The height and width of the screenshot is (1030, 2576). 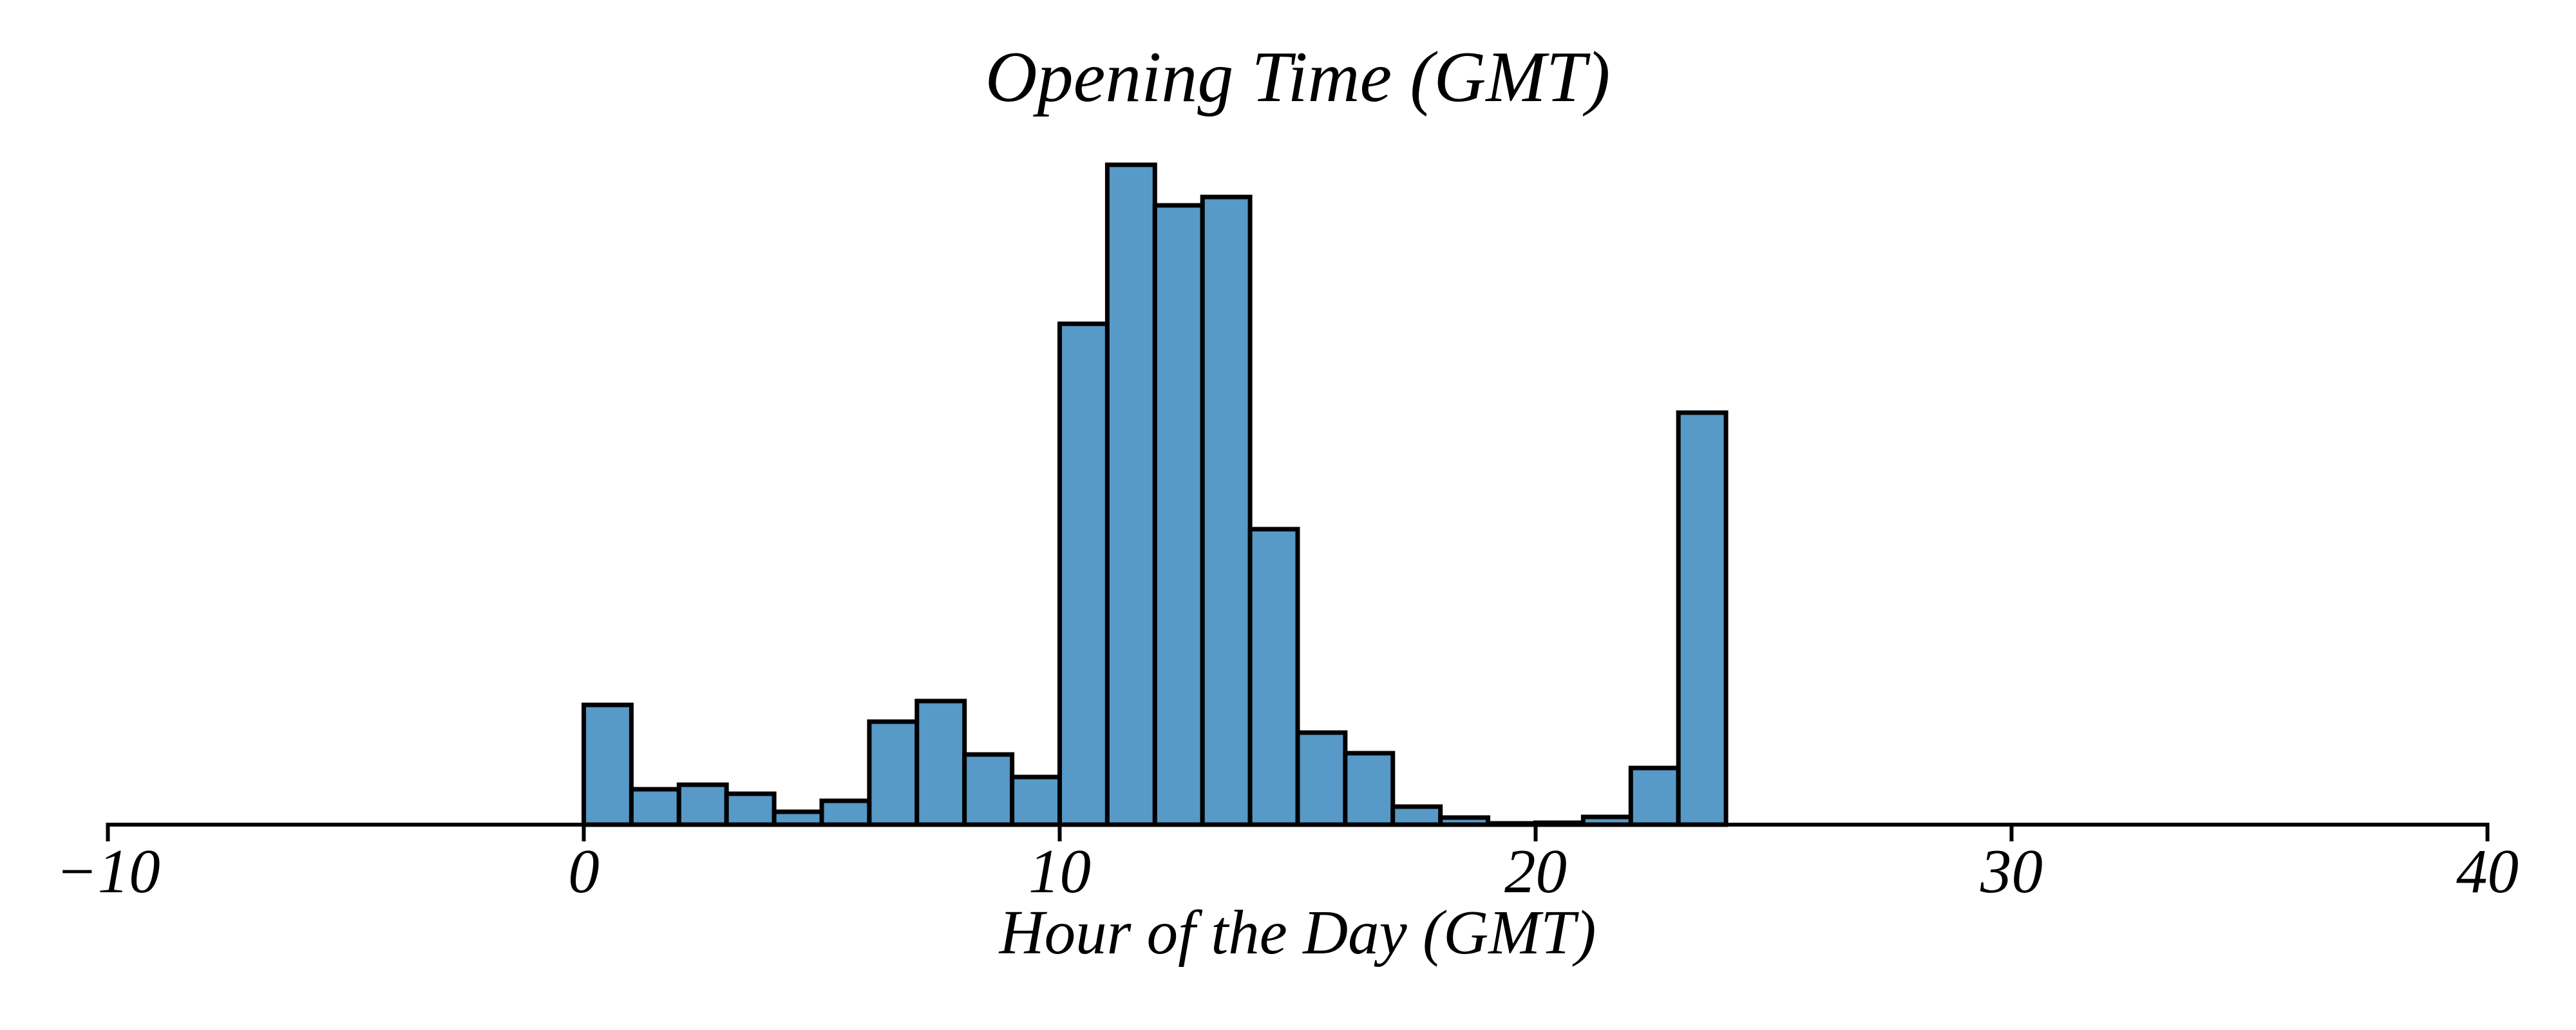 What do you see at coordinates (2012, 872) in the screenshot?
I see `x-tick-label: 30` at bounding box center [2012, 872].